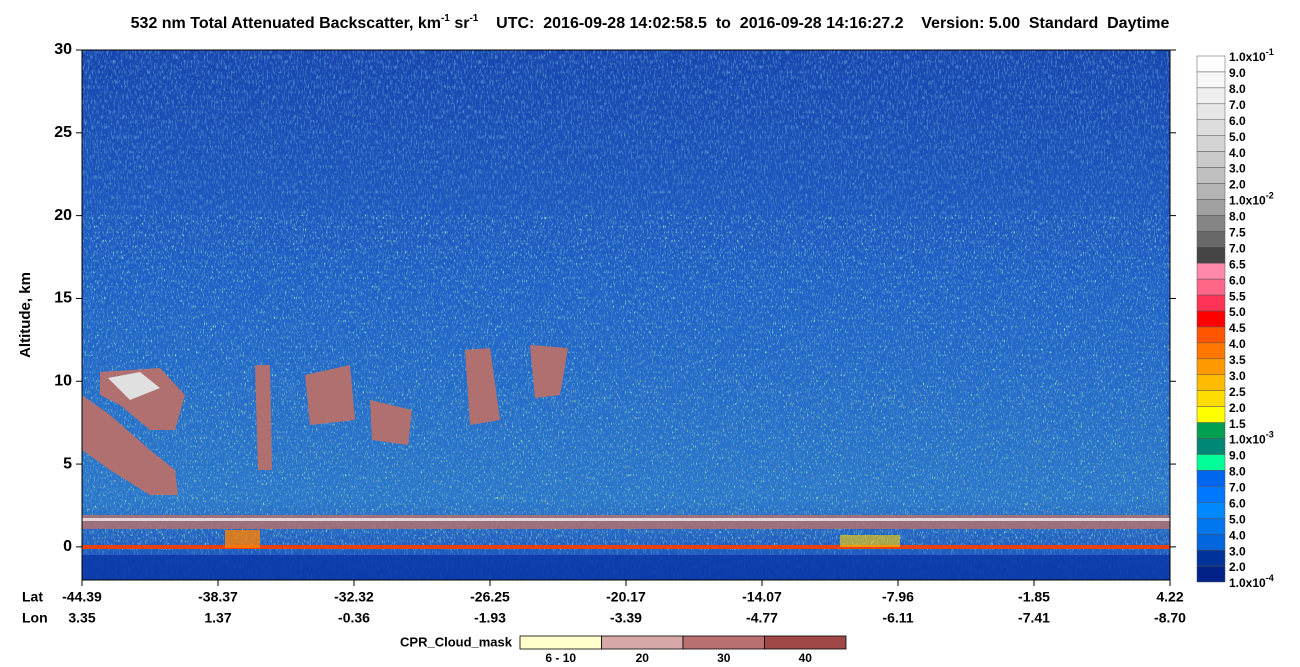  What do you see at coordinates (32, 597) in the screenshot?
I see `x-row-name: Lat` at bounding box center [32, 597].